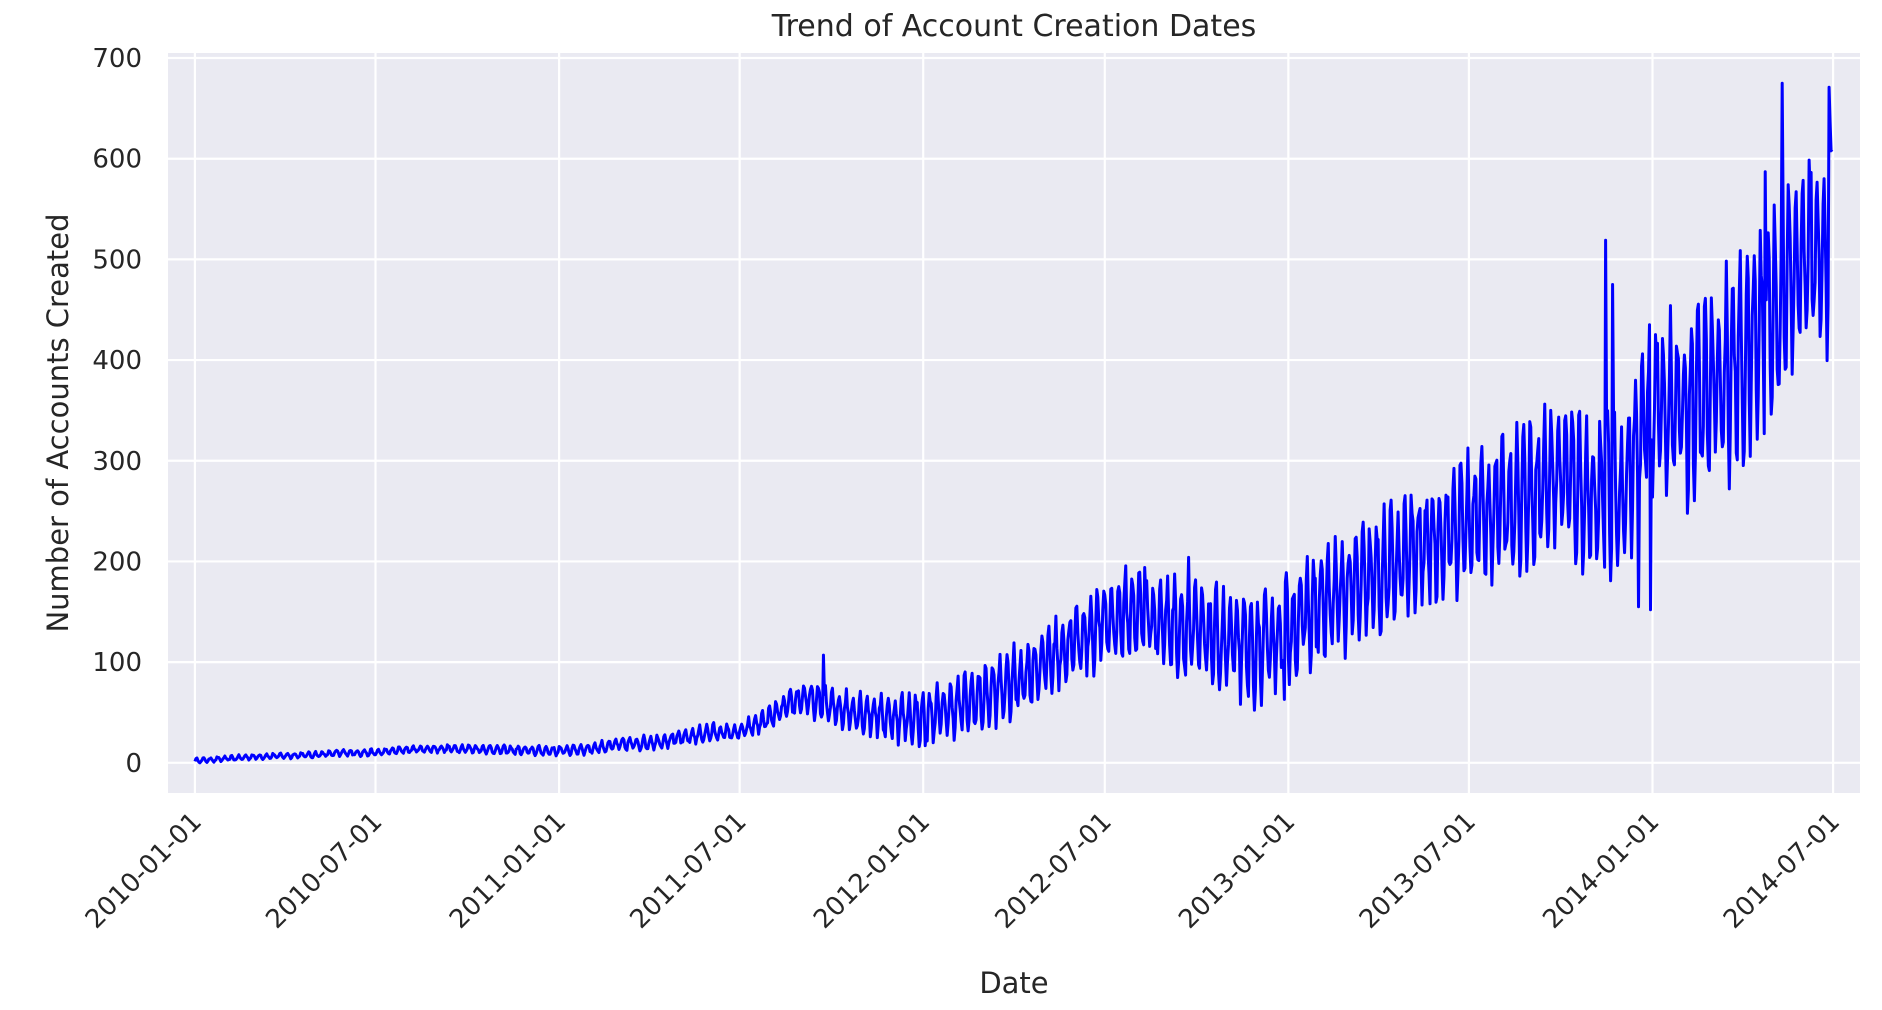 Image resolution: width=1882 pixels, height=1010 pixels. I want to click on y-tick-label: 700, so click(117, 59).